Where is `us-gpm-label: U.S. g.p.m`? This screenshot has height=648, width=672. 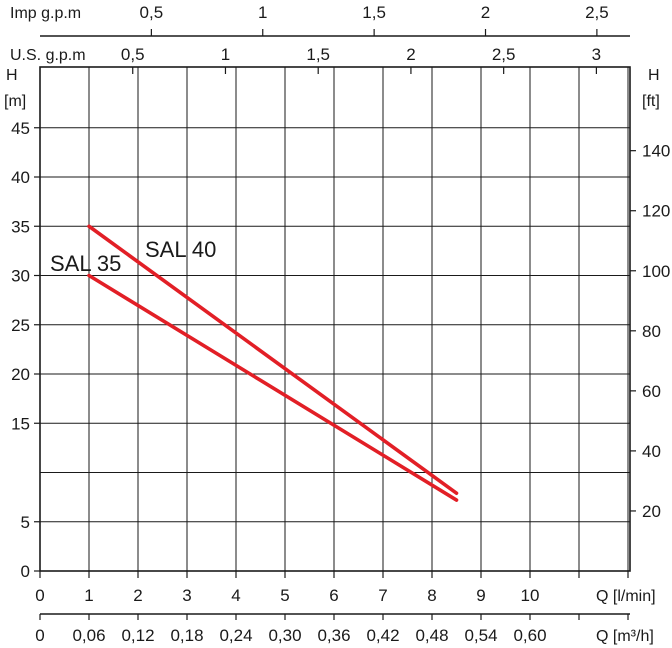
us-gpm-label: U.S. g.p.m is located at coordinates (48, 55).